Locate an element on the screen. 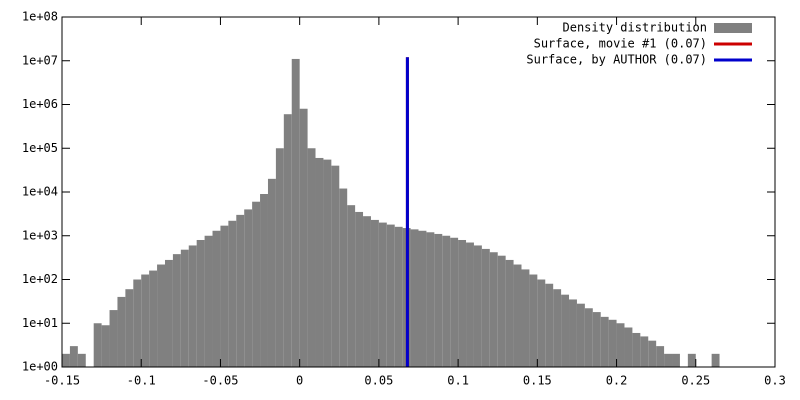 This screenshot has width=800, height=400. y-tick-label: 1e+07 is located at coordinates (40, 60).